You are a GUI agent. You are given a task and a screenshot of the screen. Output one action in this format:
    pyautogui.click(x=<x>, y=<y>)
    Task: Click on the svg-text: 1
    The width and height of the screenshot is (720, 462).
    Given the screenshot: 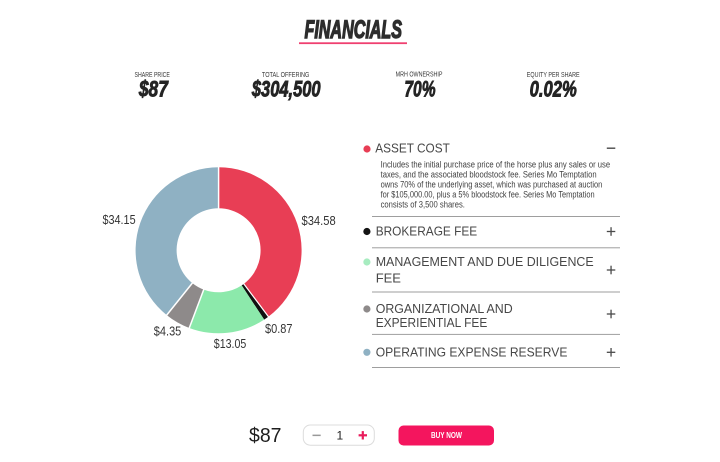 What is the action you would take?
    pyautogui.click(x=340, y=436)
    